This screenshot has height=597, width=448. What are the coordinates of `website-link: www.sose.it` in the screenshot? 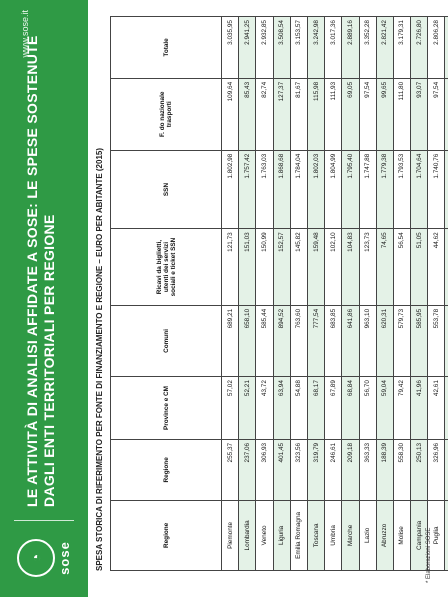 It's located at (25, 34).